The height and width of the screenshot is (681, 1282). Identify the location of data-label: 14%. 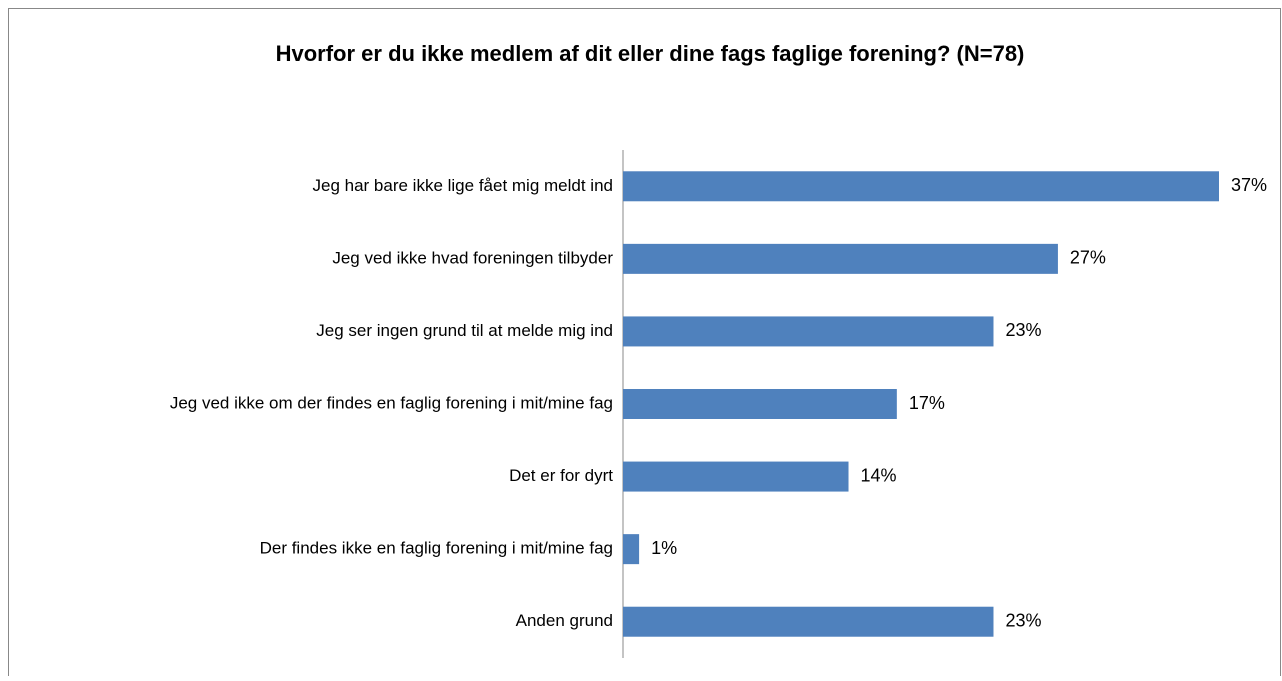
(879, 475).